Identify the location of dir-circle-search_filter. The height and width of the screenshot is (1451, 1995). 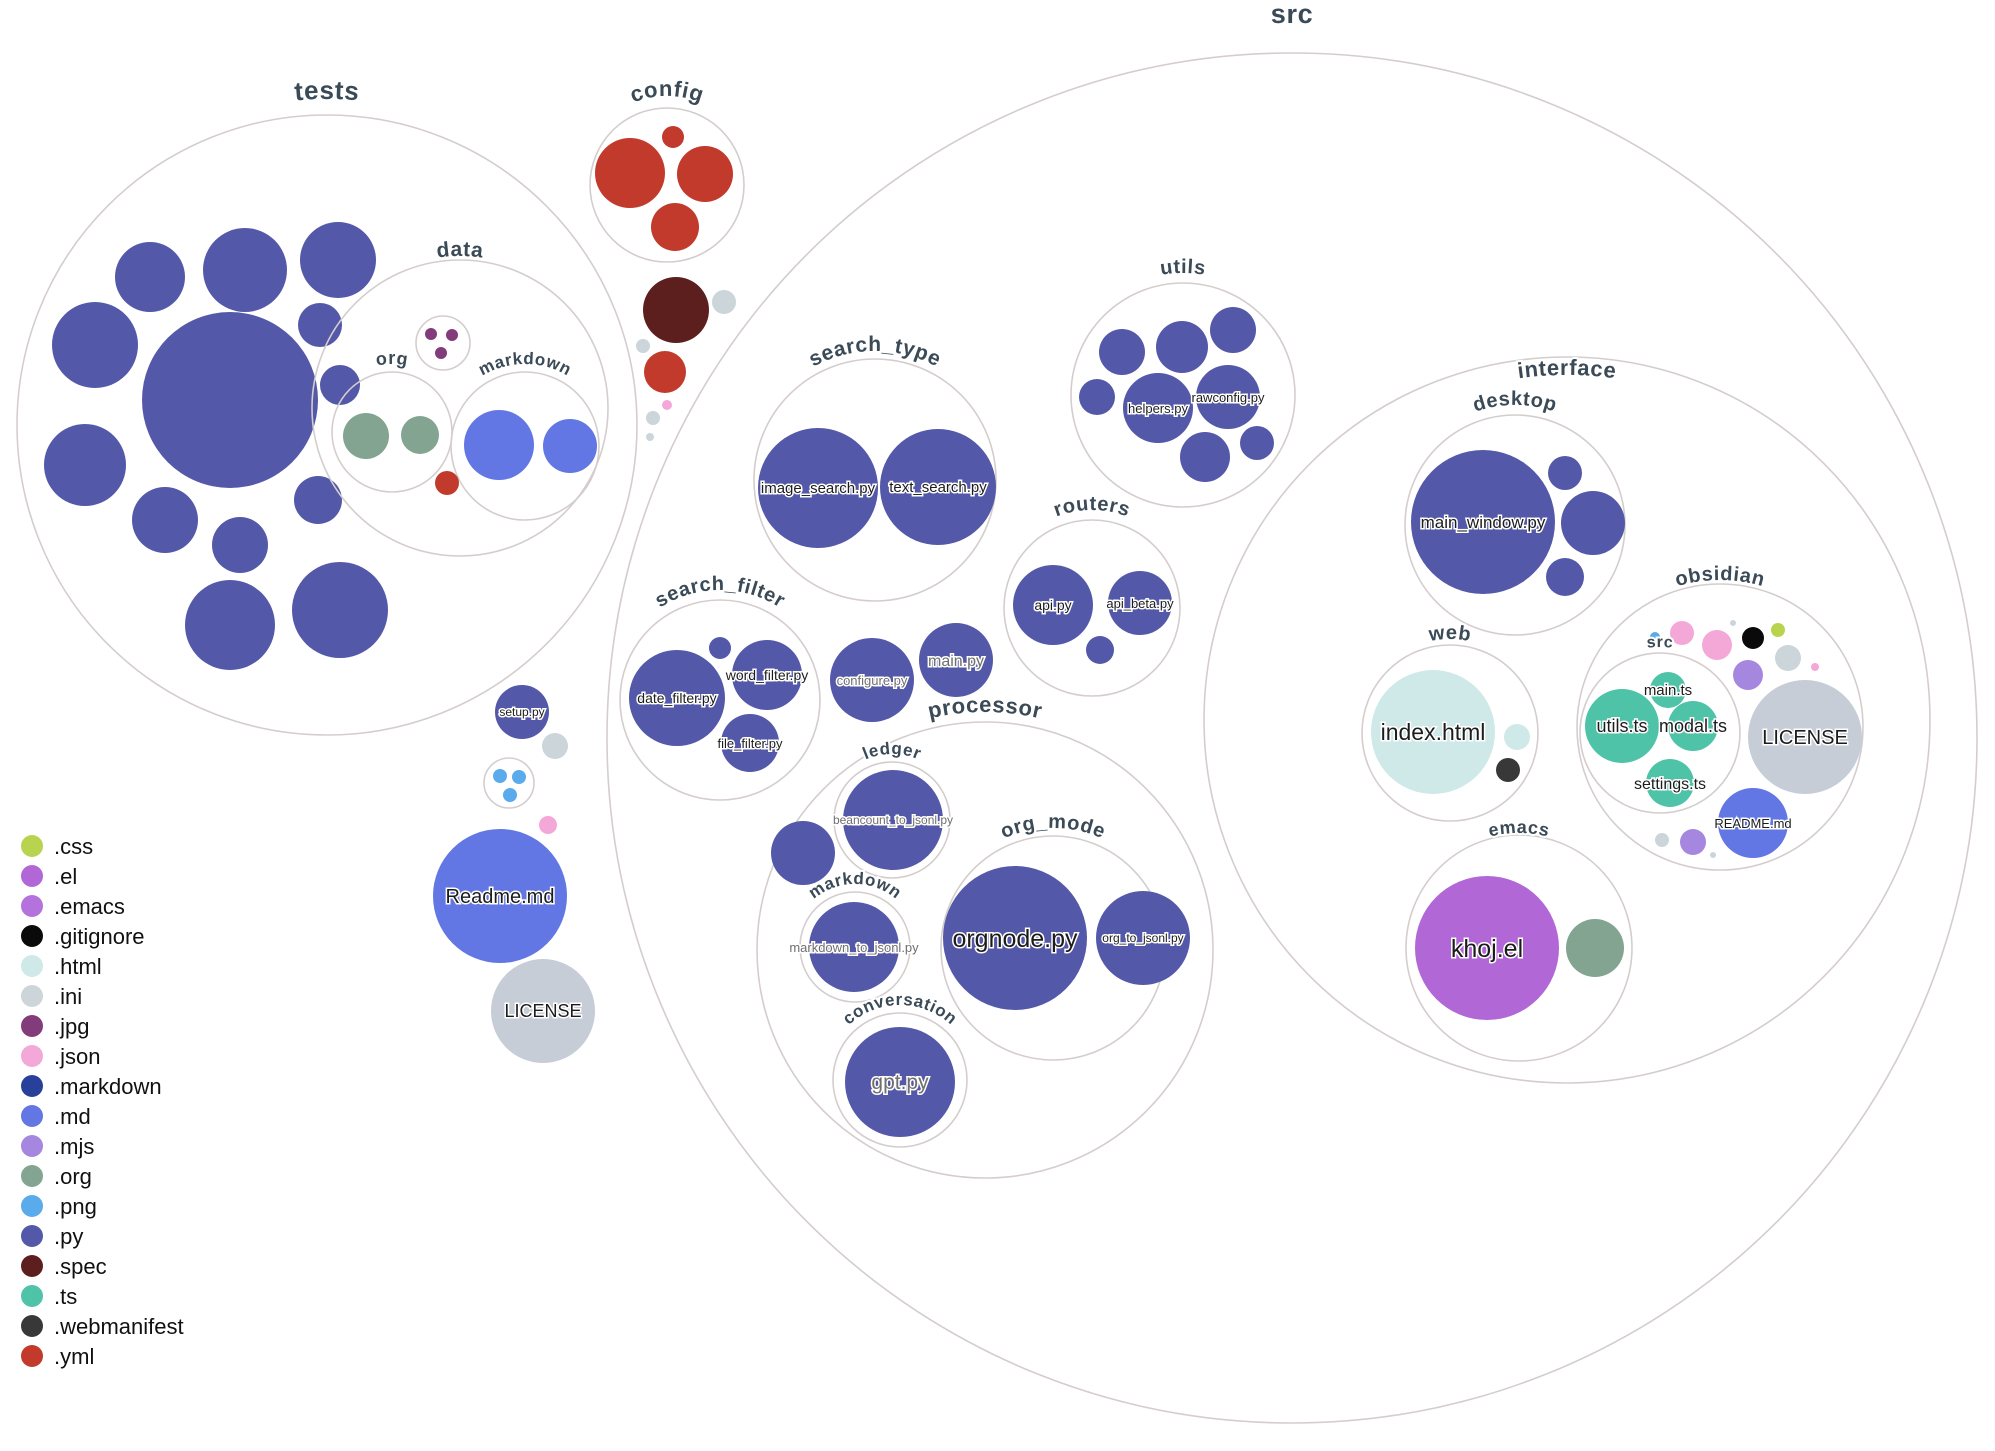
(720, 700).